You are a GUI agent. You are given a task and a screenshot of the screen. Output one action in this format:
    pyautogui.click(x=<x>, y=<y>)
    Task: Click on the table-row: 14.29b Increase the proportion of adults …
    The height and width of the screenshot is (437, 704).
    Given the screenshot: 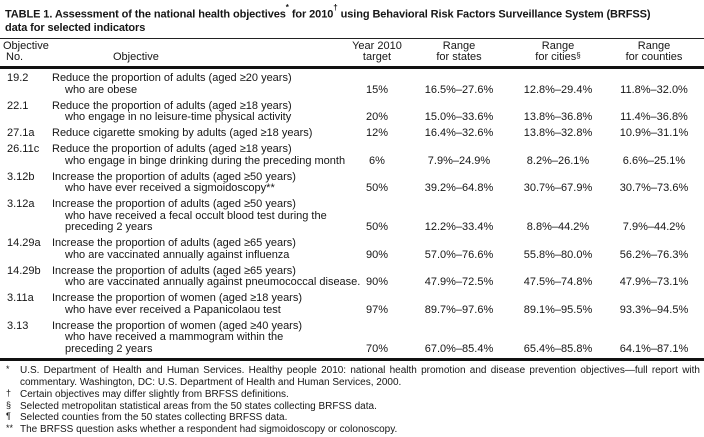 What is the action you would take?
    pyautogui.click(x=352, y=275)
    